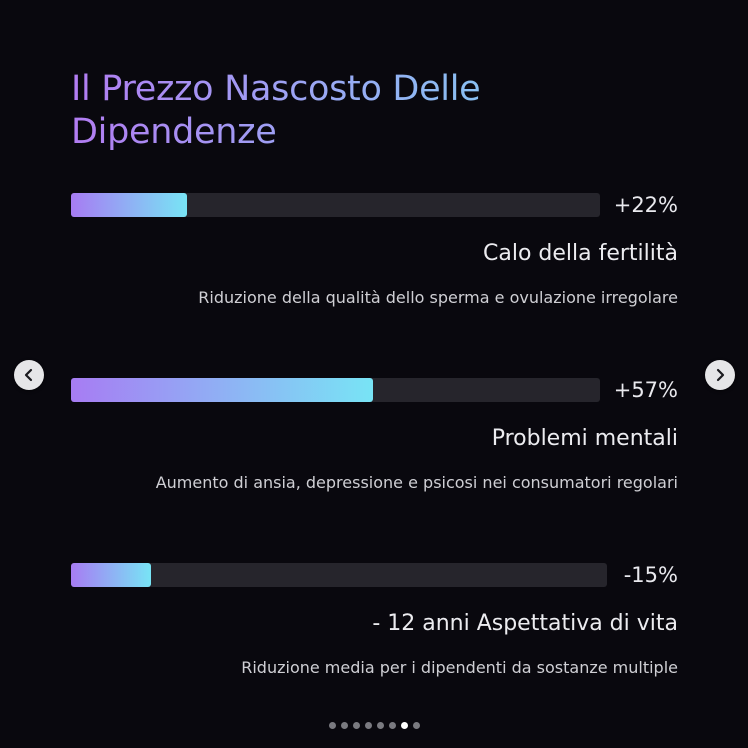  I want to click on pagination-dots, so click(374, 725).